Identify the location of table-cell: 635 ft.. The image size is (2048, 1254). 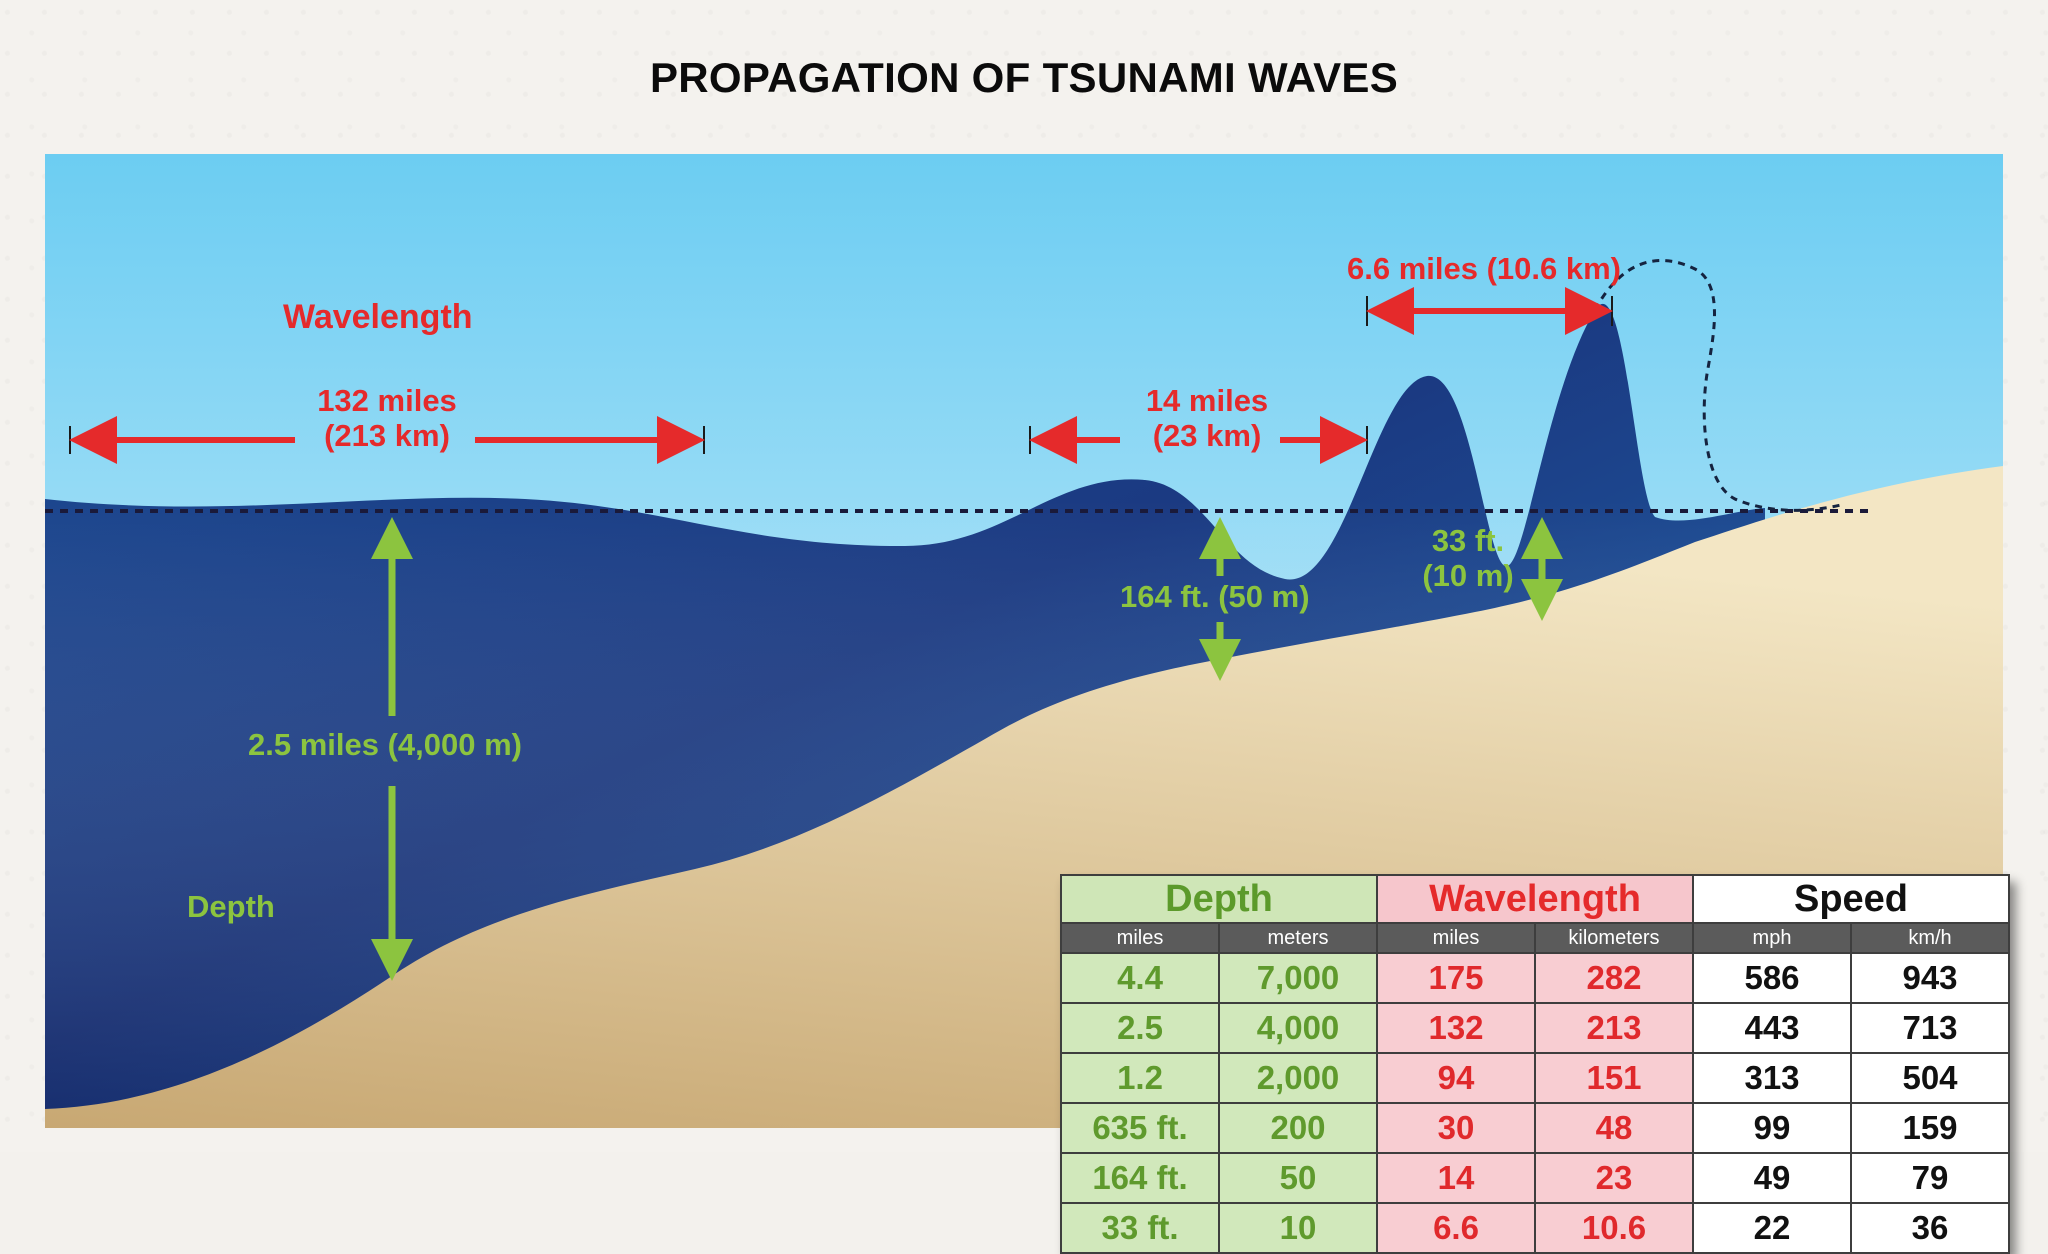
(1140, 1128).